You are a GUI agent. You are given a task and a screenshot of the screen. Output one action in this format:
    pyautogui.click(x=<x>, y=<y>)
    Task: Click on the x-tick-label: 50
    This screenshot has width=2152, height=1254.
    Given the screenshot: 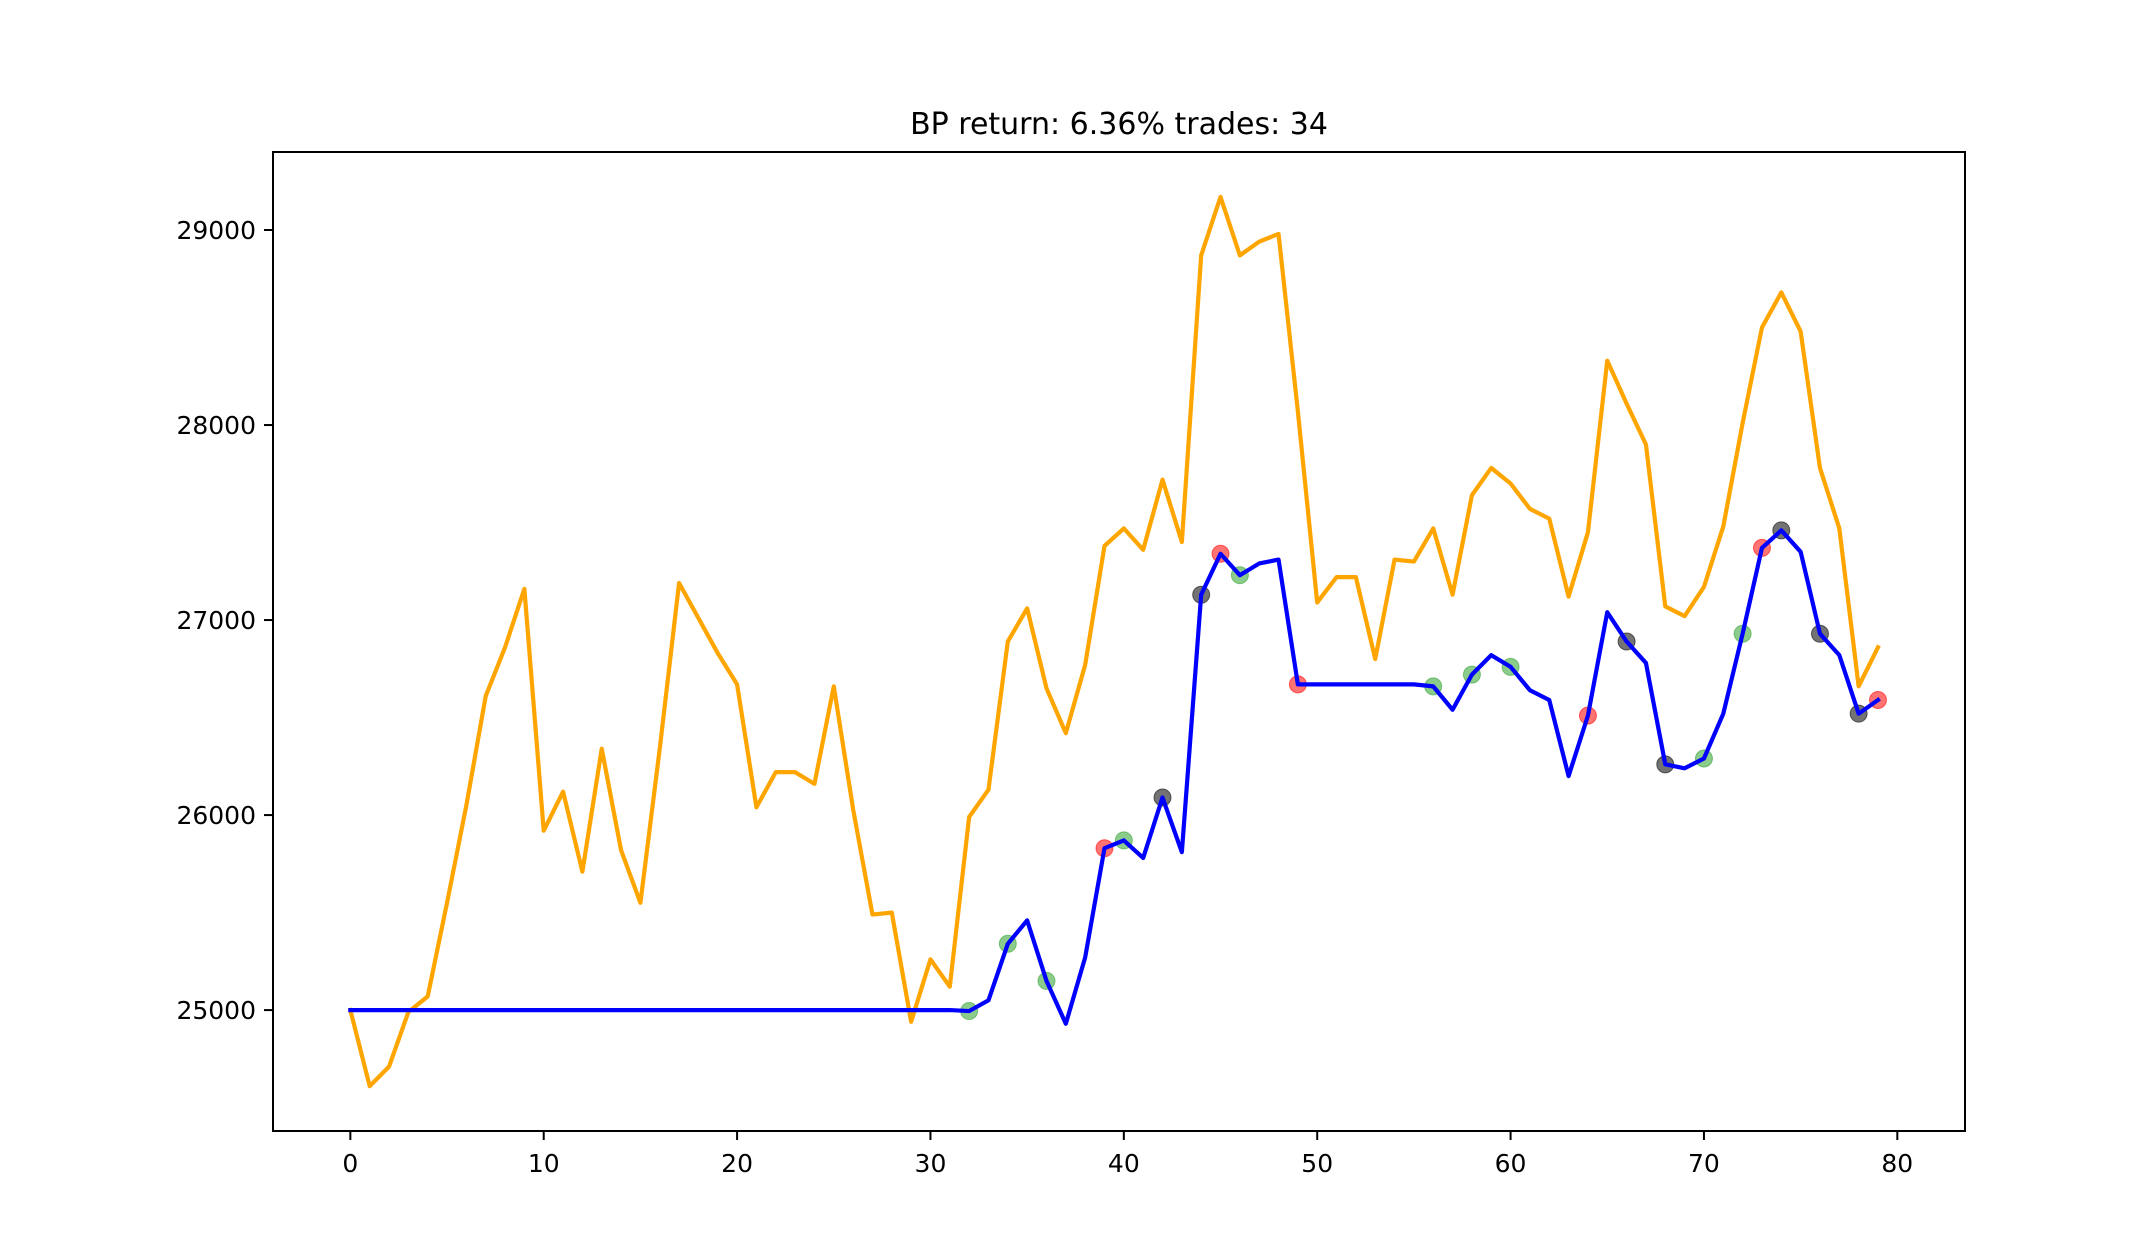 What is the action you would take?
    pyautogui.click(x=1317, y=1163)
    